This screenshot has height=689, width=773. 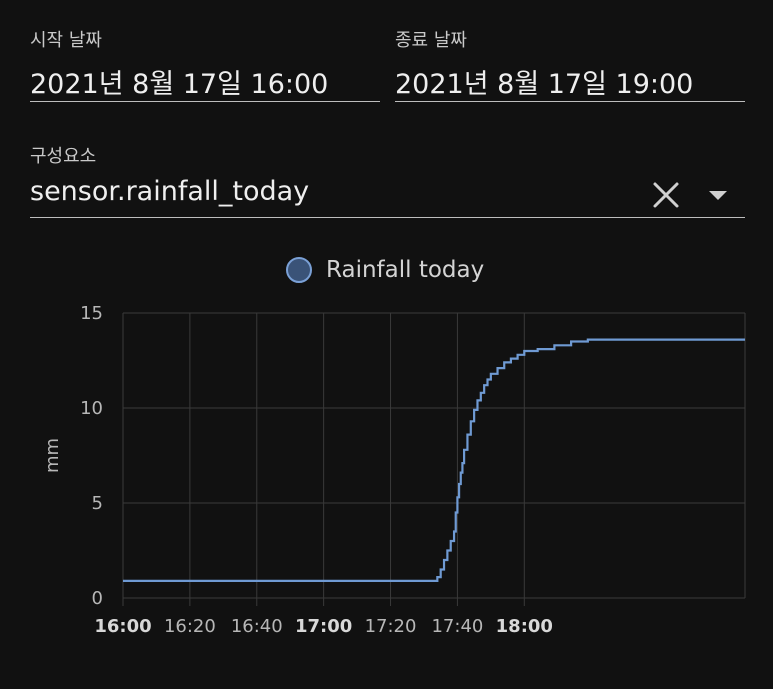 What do you see at coordinates (190, 626) in the screenshot?
I see `x-tick-label-1: 16:20` at bounding box center [190, 626].